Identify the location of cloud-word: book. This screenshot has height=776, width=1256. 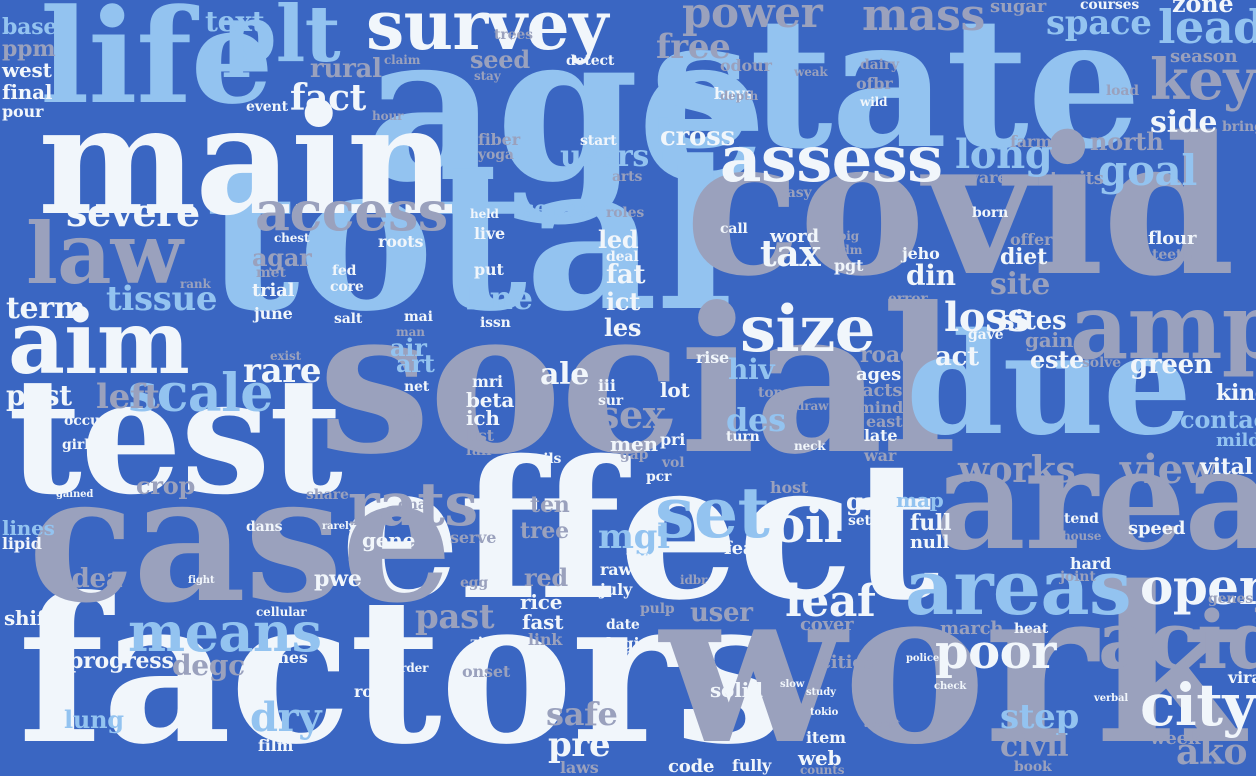
(1033, 767).